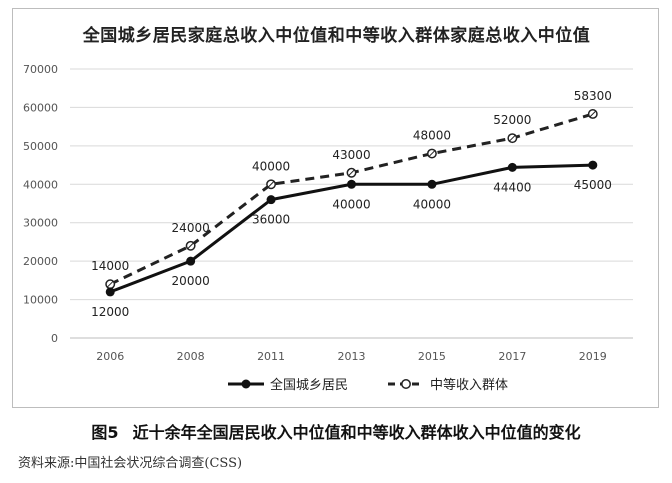 The image size is (672, 483). Describe the element at coordinates (110, 266) in the screenshot. I see `data-label: 14000` at that location.